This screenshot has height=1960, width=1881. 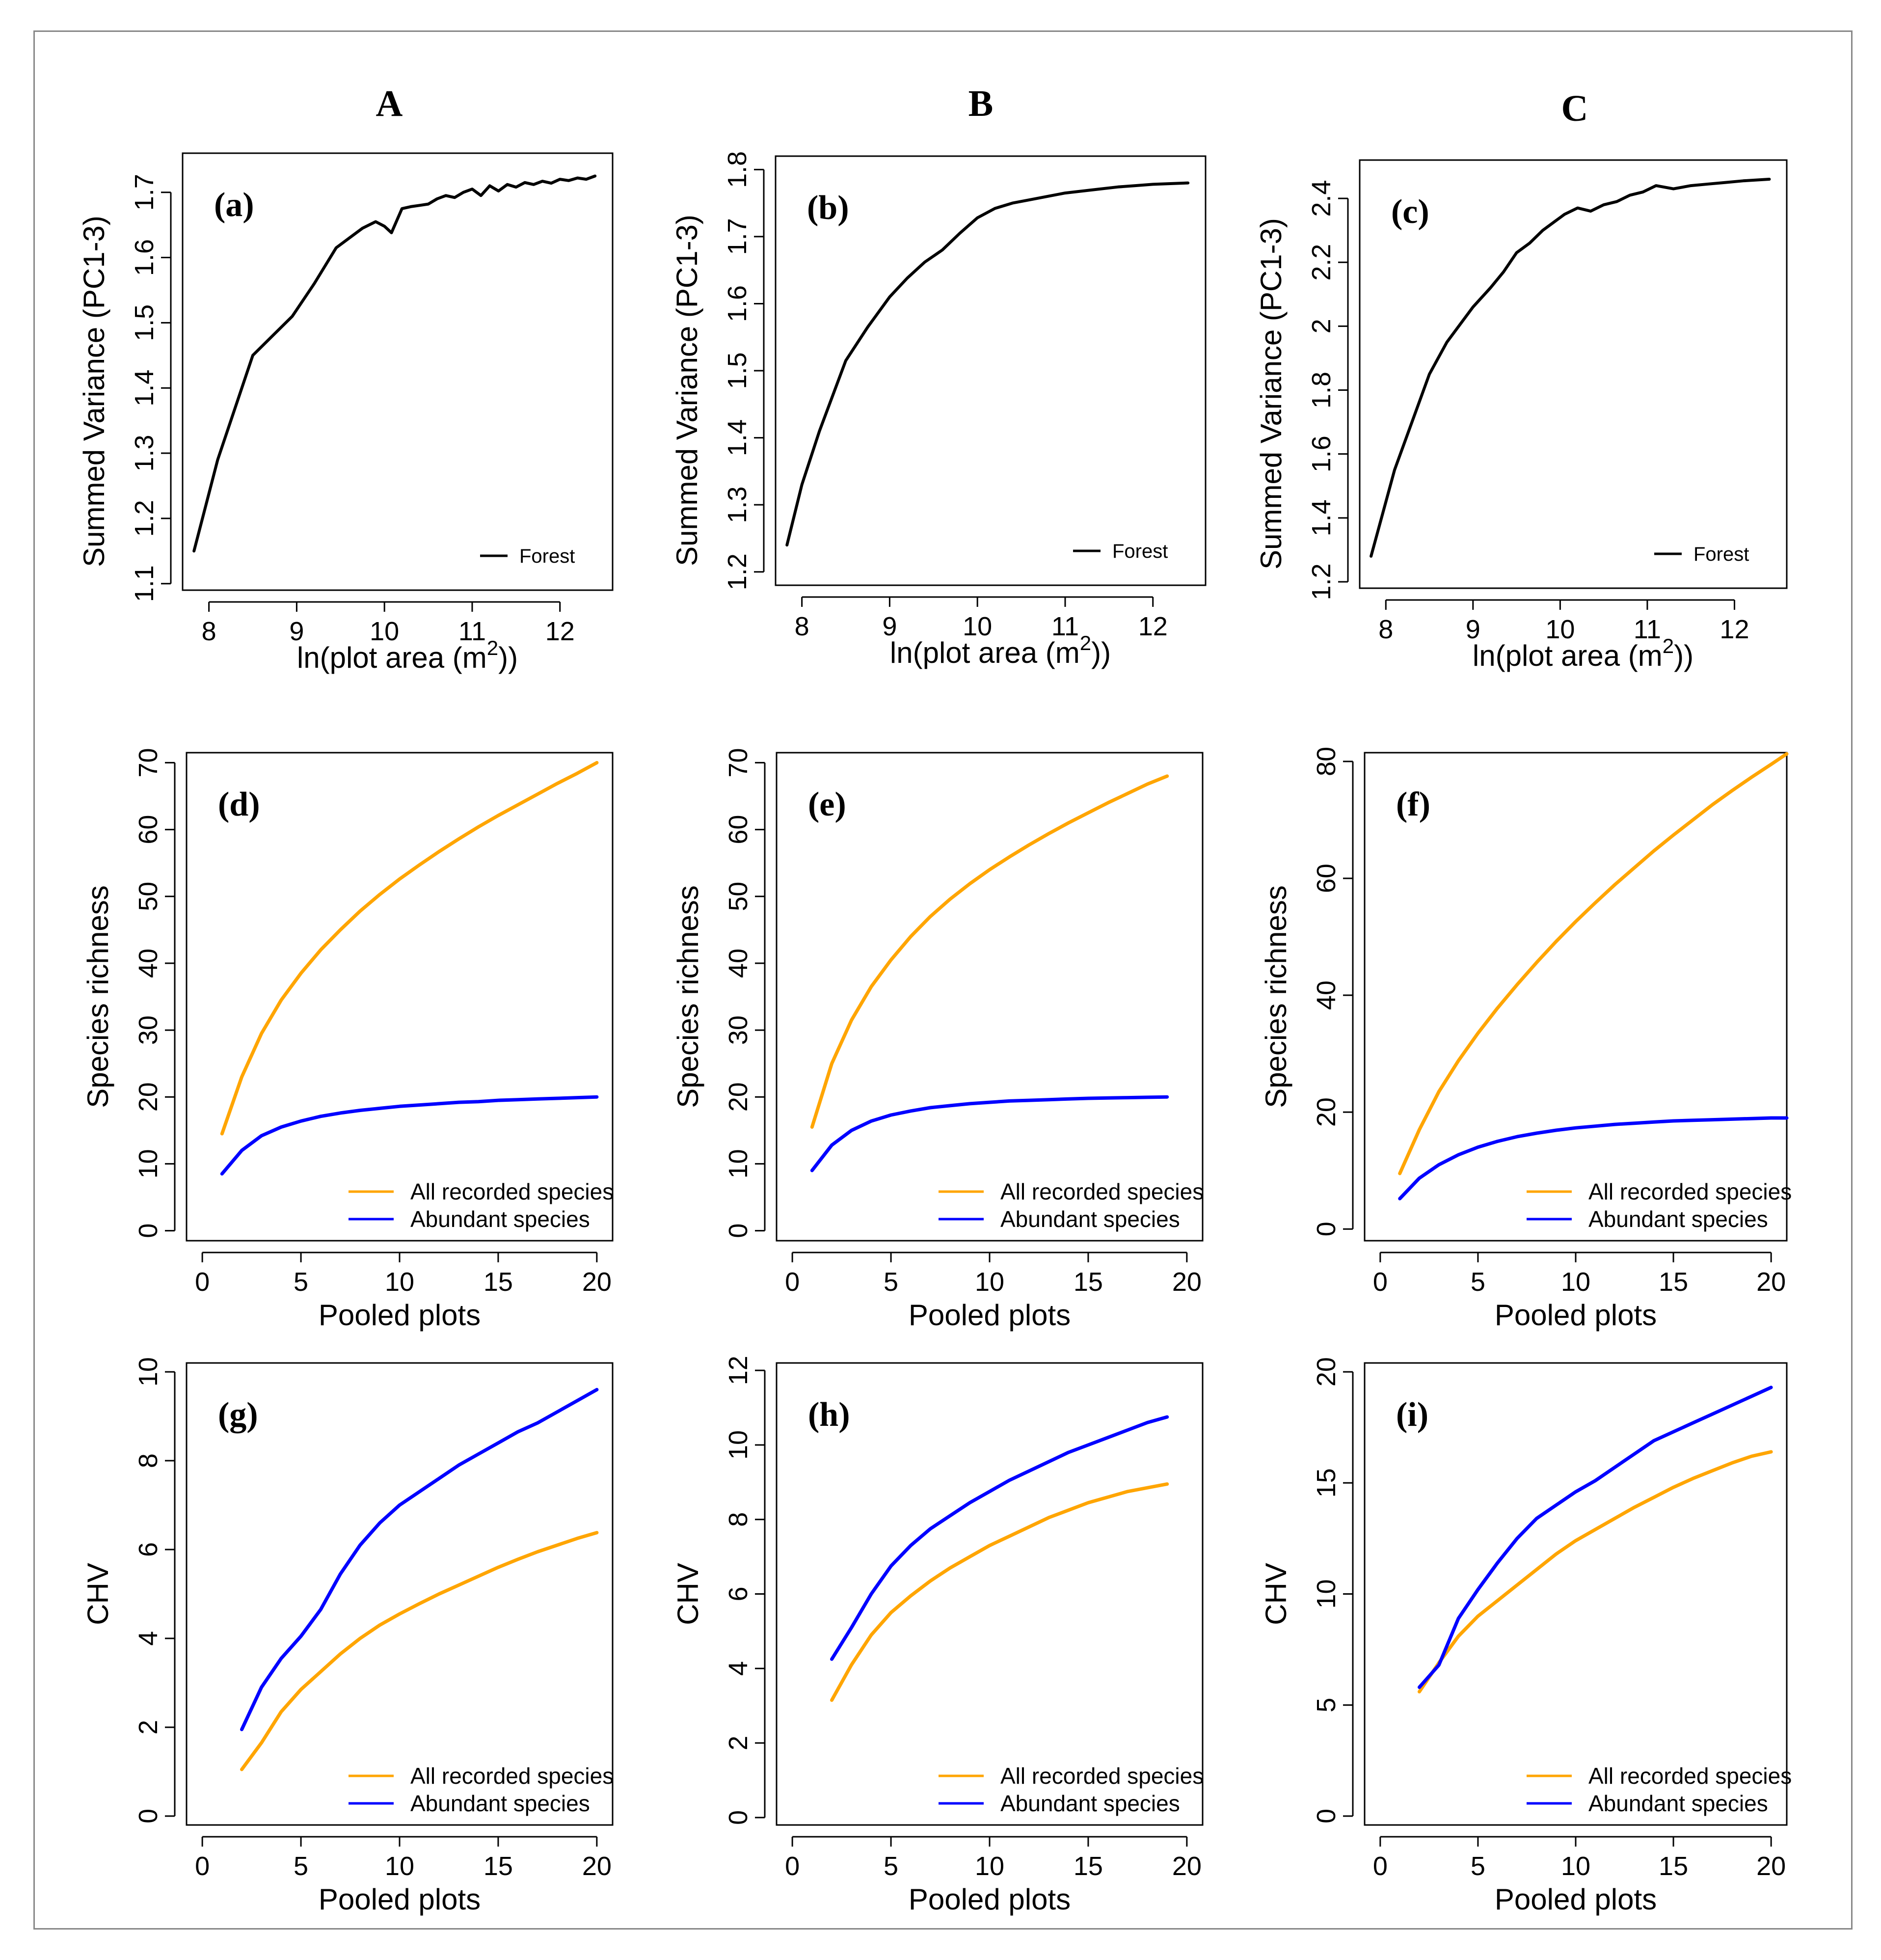 What do you see at coordinates (1575, 108) in the screenshot?
I see `column-label-c: C` at bounding box center [1575, 108].